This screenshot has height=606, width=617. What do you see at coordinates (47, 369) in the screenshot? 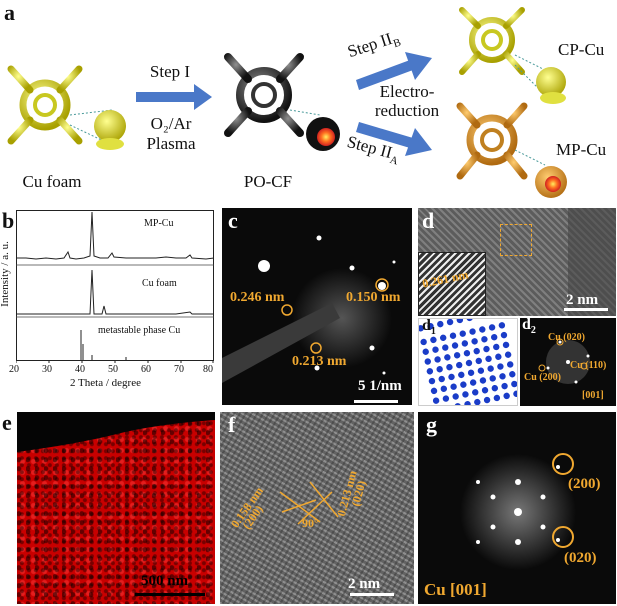
I see `xrd-tick-30: 30` at bounding box center [47, 369].